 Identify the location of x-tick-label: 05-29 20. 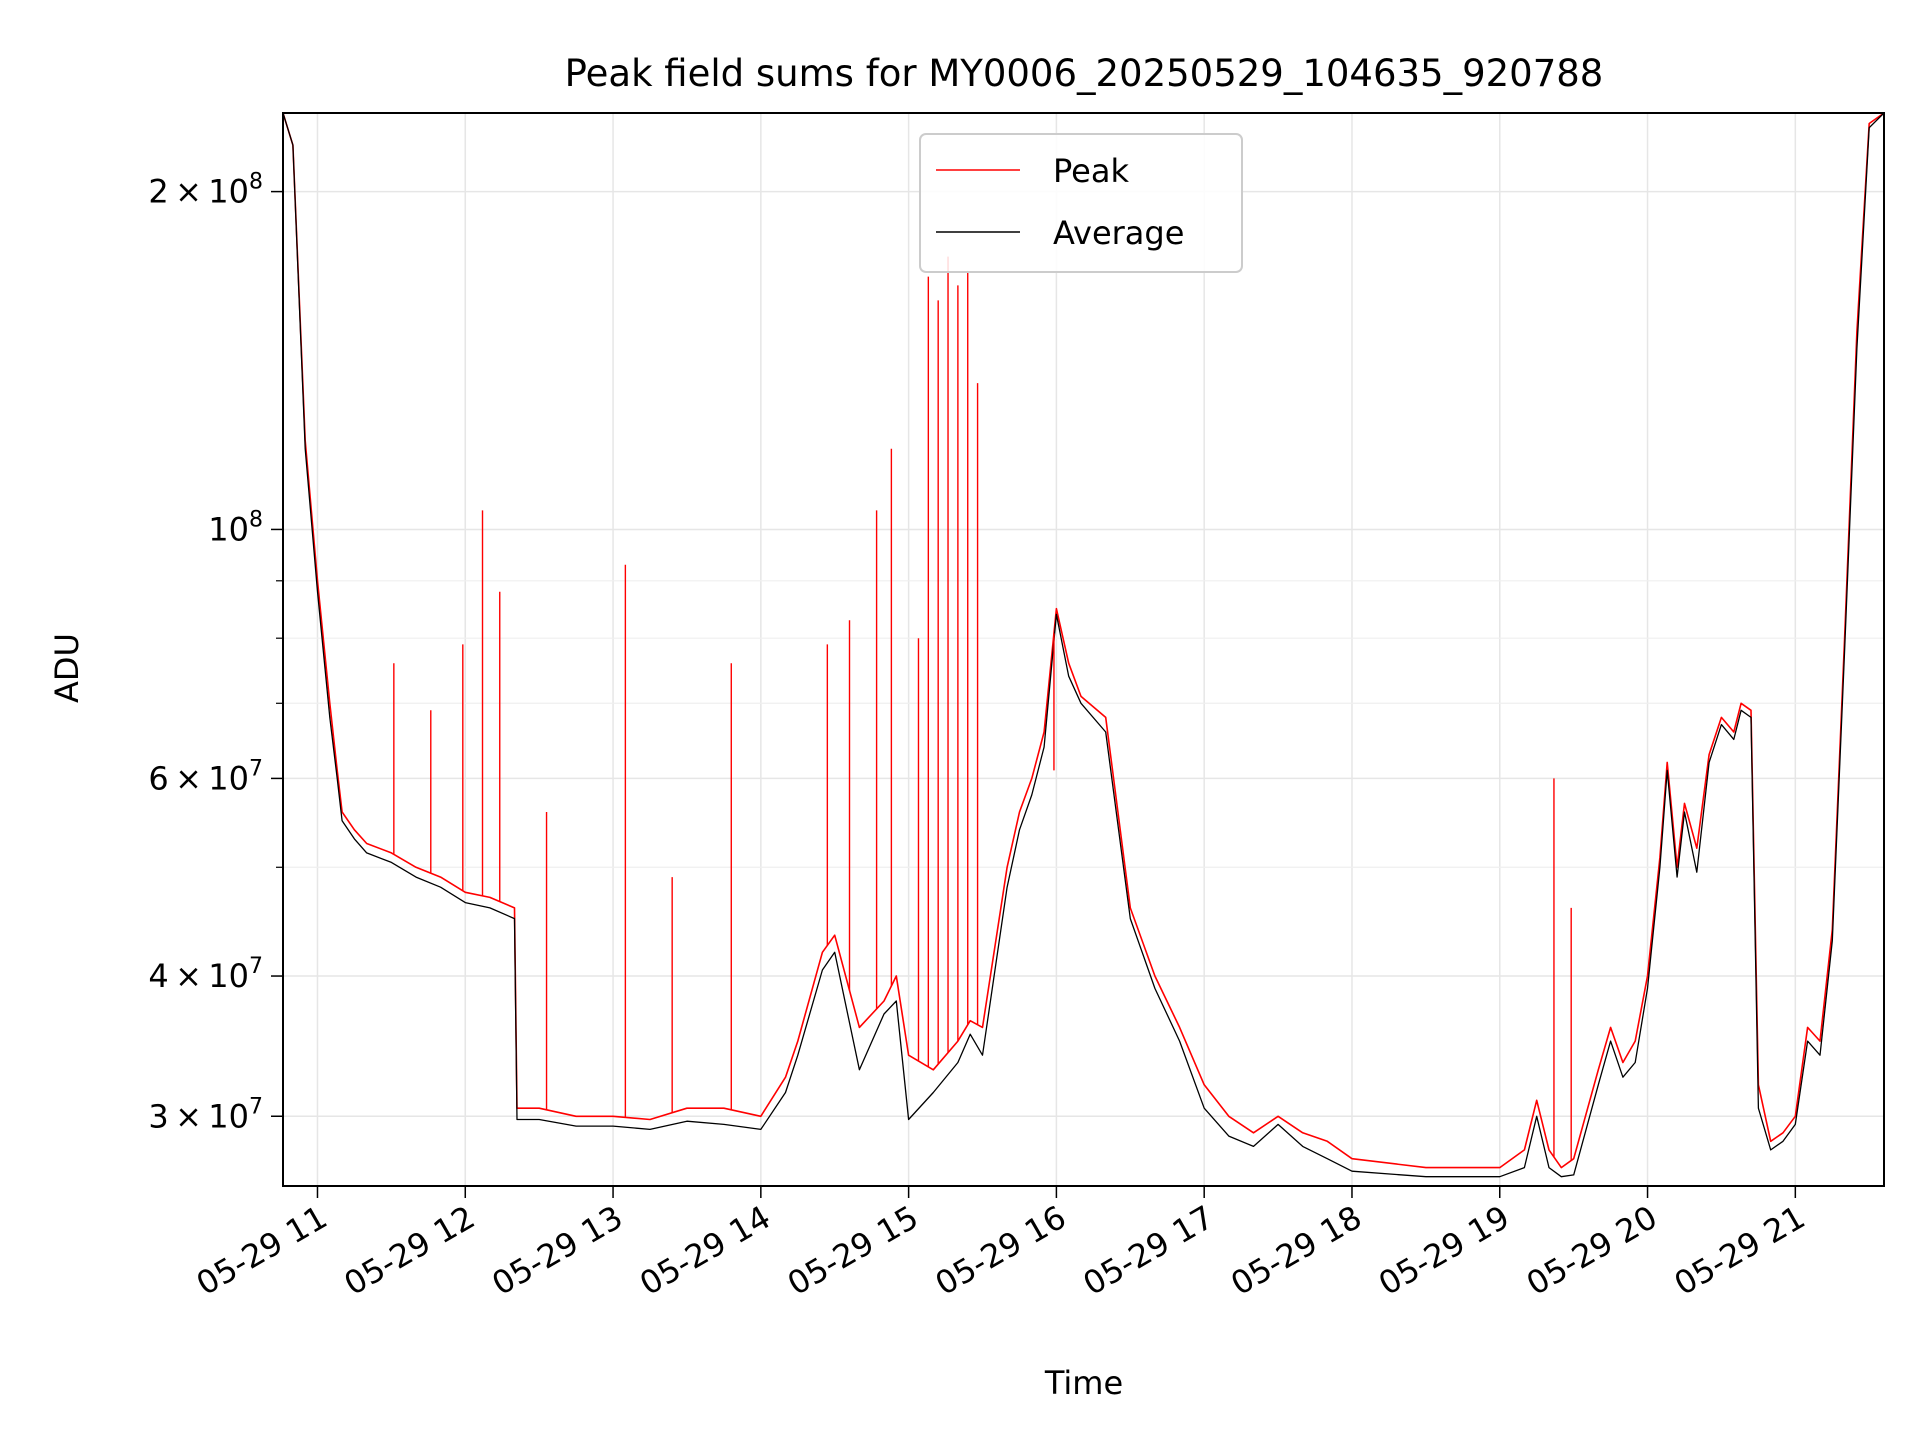
(1592, 1250).